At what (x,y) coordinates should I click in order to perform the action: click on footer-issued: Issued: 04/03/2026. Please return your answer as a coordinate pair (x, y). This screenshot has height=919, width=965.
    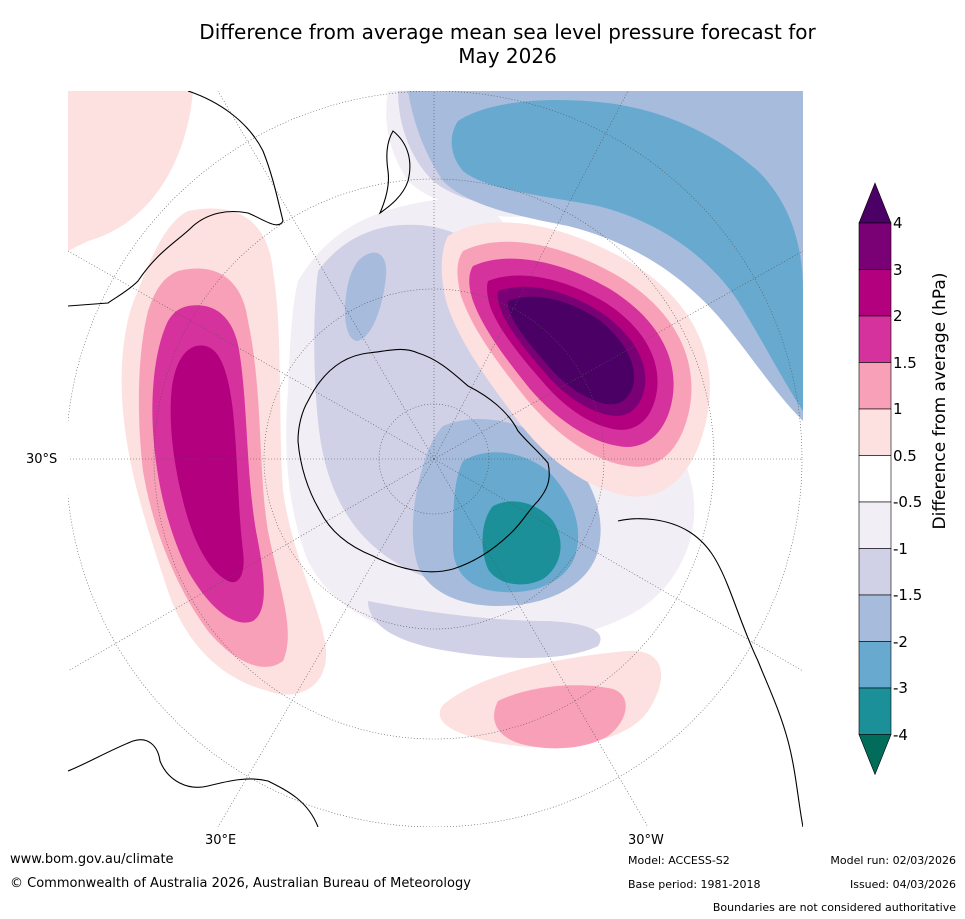
    Looking at the image, I should click on (902, 884).